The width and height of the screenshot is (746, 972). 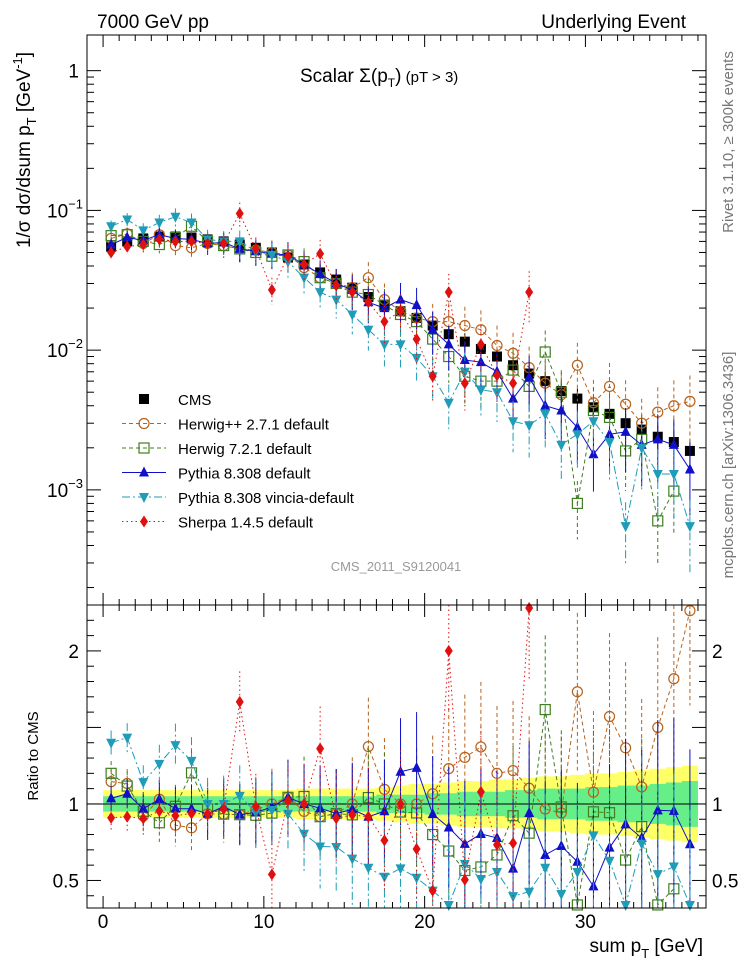 What do you see at coordinates (65, 282) in the screenshot?
I see `main-y-tick-labels: 1 10−1 10−2 10−3` at bounding box center [65, 282].